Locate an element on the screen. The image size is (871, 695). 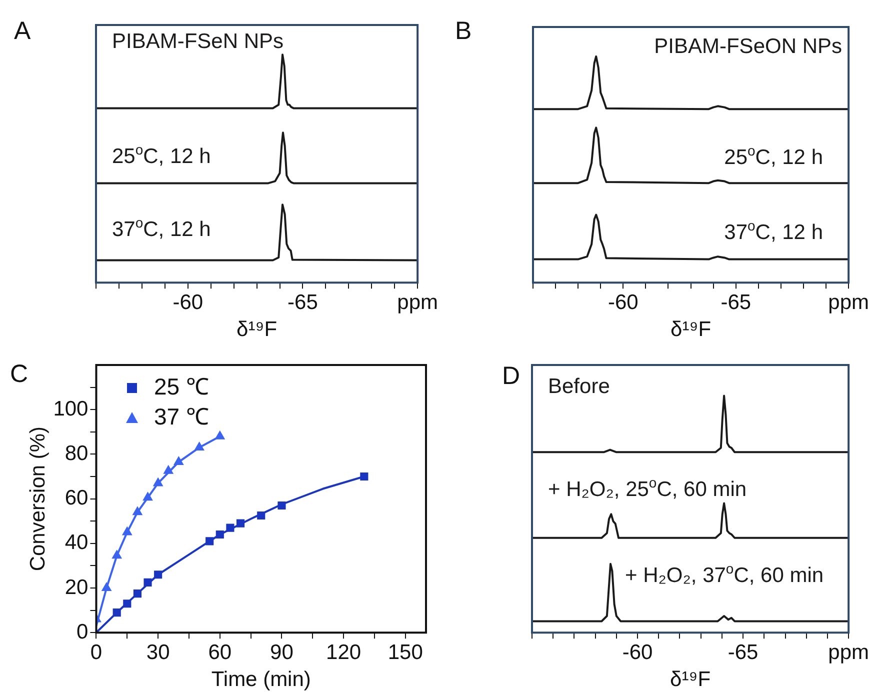
series-label: PIBAM-FSeN NPs is located at coordinates (198, 41).